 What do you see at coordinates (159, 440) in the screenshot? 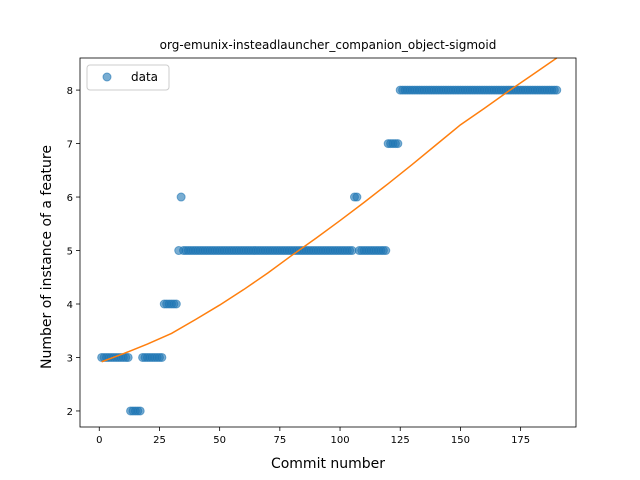
I see `x-tick-label: 25` at bounding box center [159, 440].